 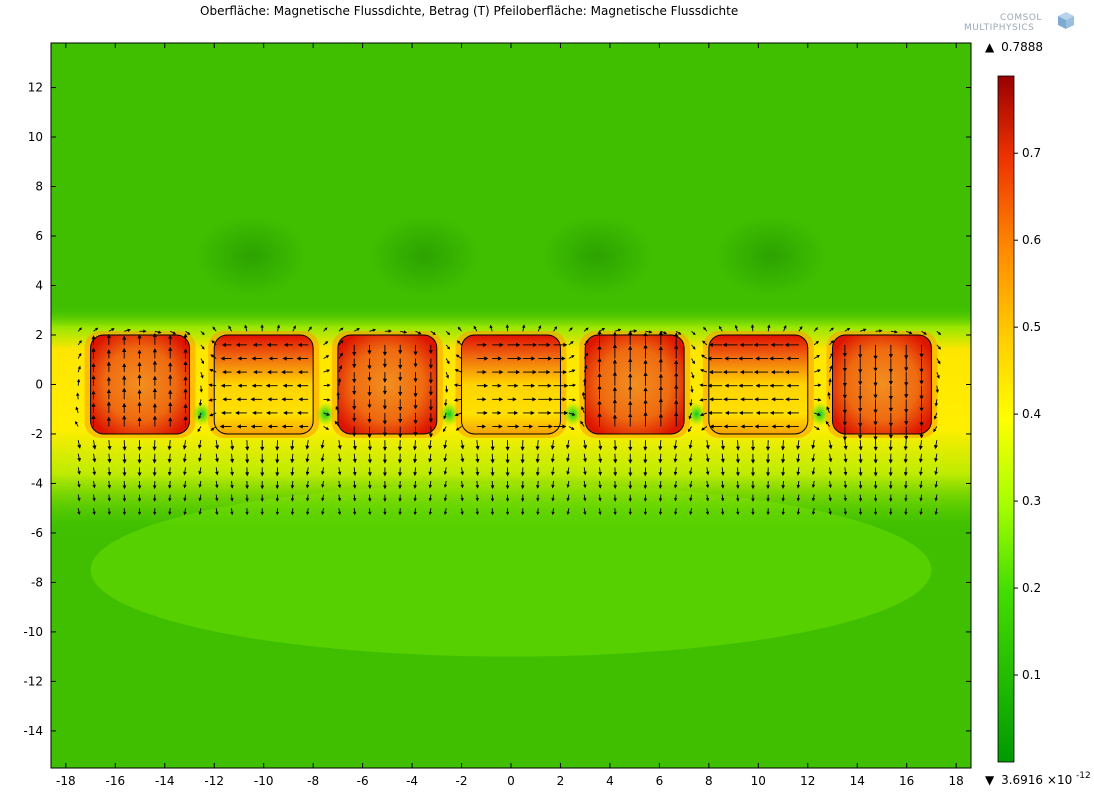 What do you see at coordinates (634, 384) in the screenshot?
I see `magnet-body` at bounding box center [634, 384].